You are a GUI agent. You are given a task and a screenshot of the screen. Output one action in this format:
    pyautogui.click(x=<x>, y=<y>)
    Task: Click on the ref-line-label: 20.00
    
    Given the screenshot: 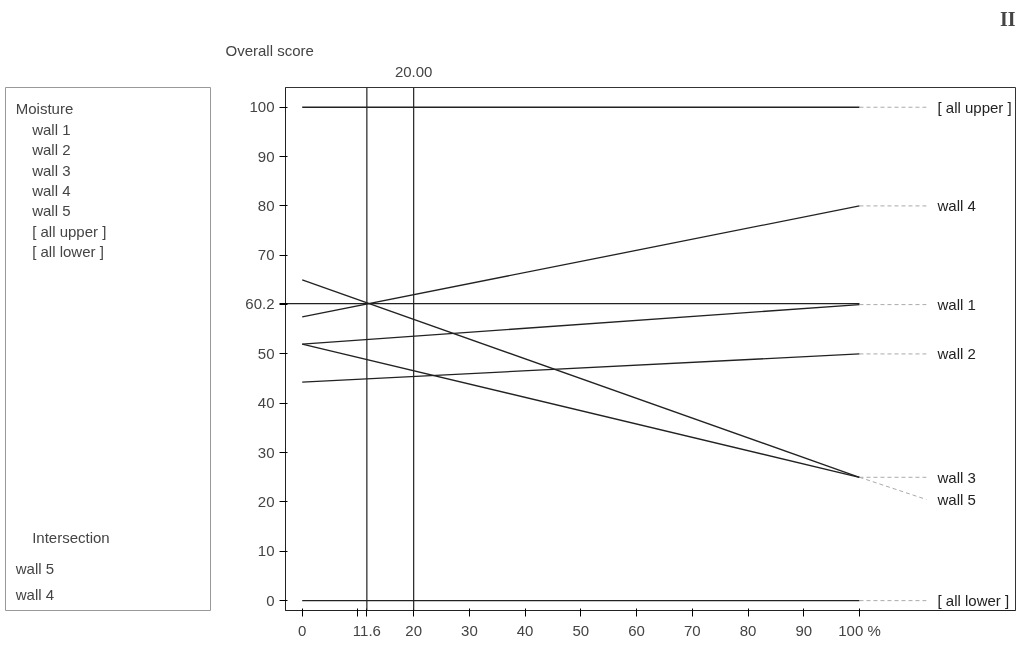 What is the action you would take?
    pyautogui.click(x=413, y=71)
    